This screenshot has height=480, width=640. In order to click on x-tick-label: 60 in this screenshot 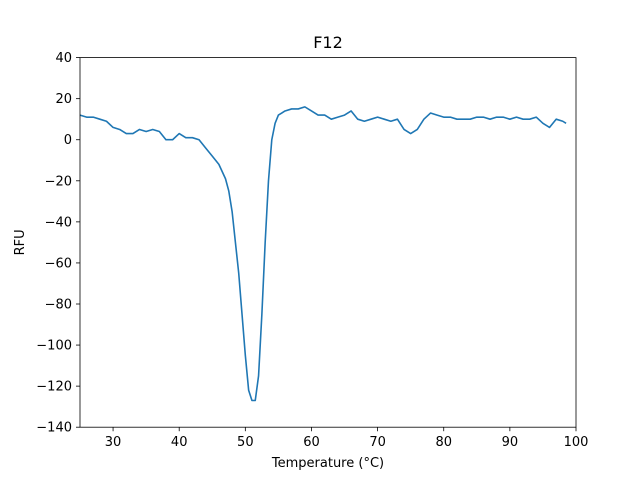, I will do `click(311, 442)`.